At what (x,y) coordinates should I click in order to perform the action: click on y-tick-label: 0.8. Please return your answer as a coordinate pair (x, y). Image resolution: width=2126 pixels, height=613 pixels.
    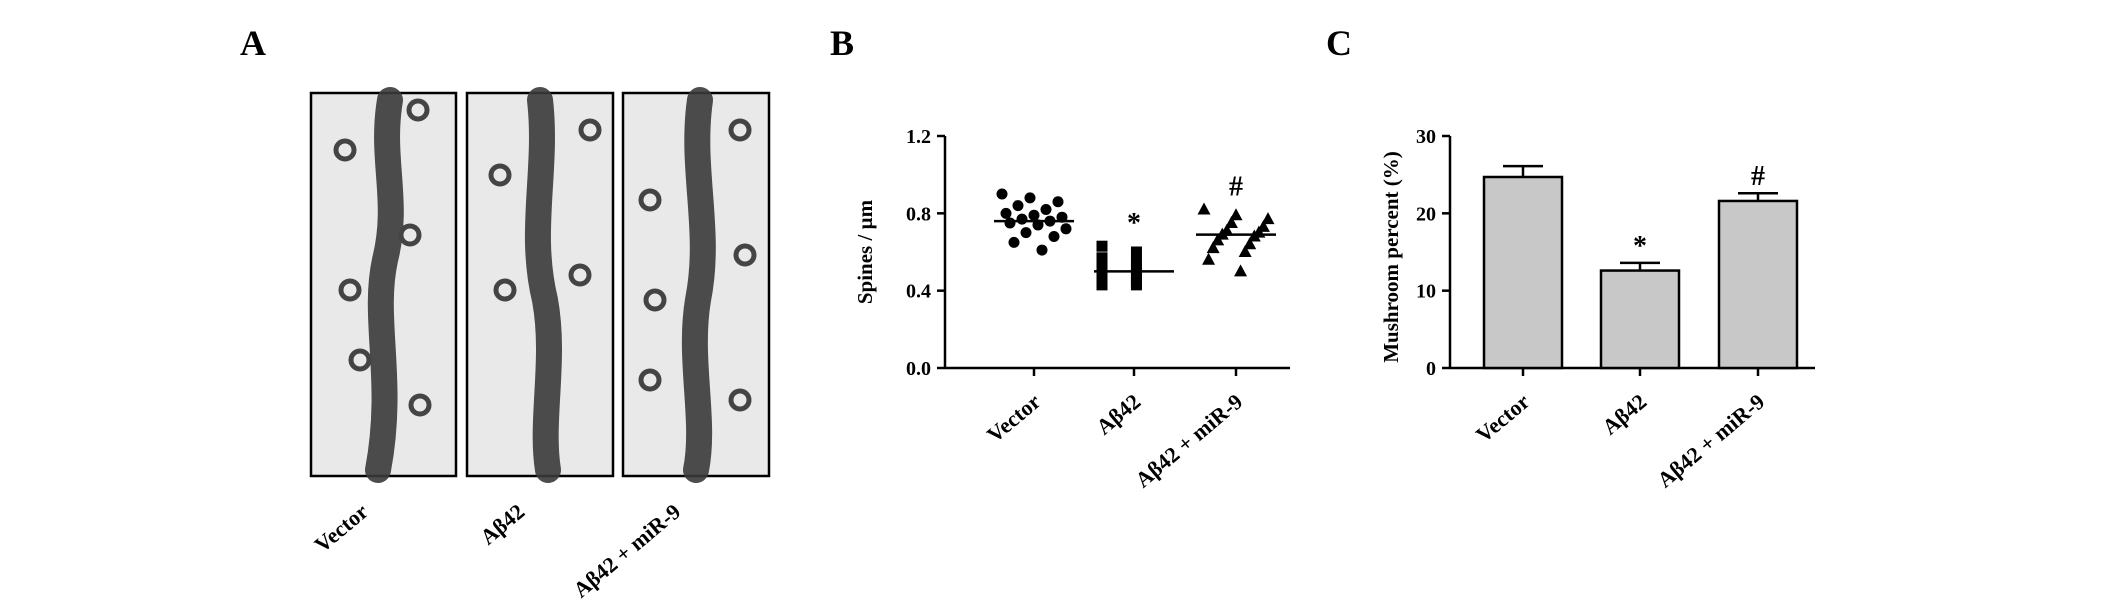
    Looking at the image, I should click on (918, 214).